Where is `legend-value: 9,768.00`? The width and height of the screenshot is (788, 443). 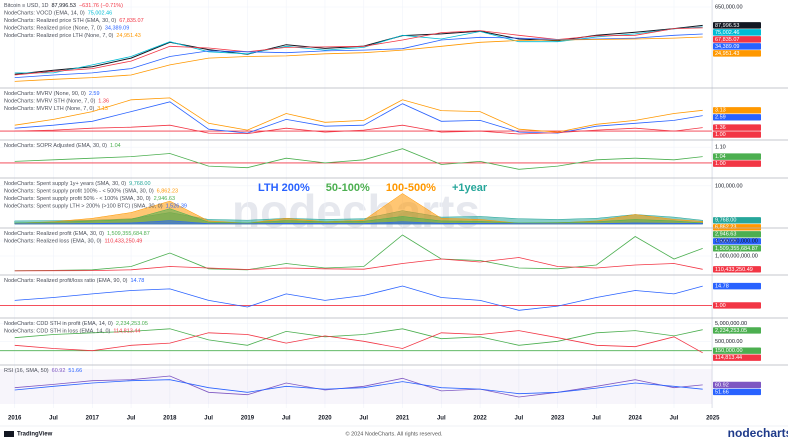 legend-value: 9,768.00 is located at coordinates (139, 184).